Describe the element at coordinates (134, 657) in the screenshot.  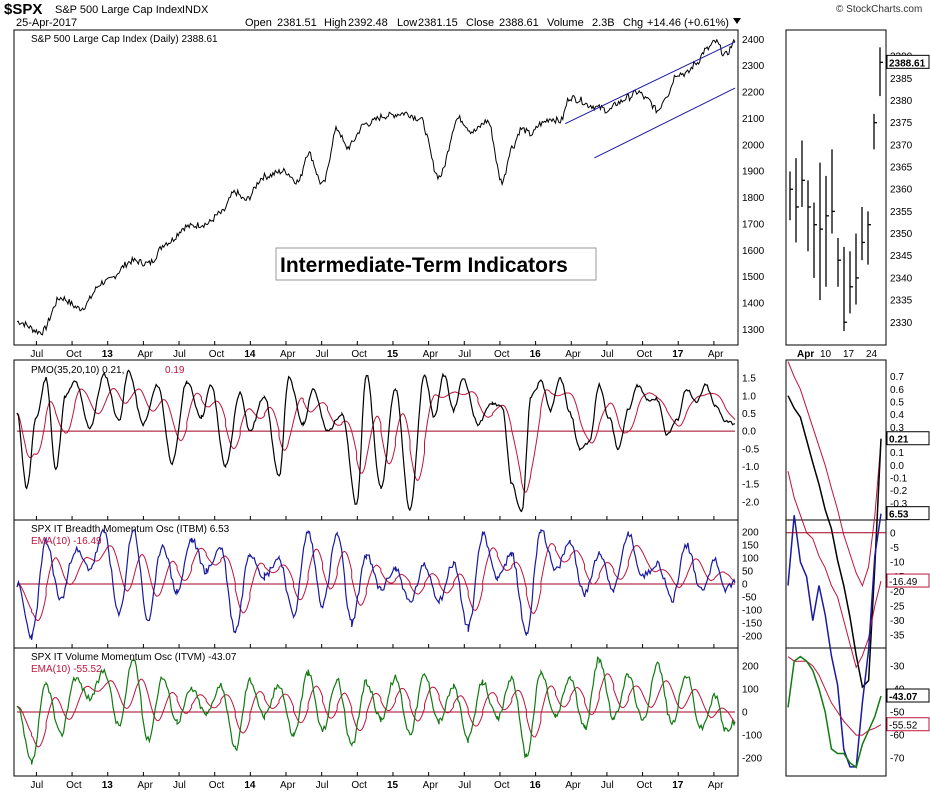
I see `itvm-title: SPX IT Volume Momentum Osc (ITVM) -43.07` at that location.